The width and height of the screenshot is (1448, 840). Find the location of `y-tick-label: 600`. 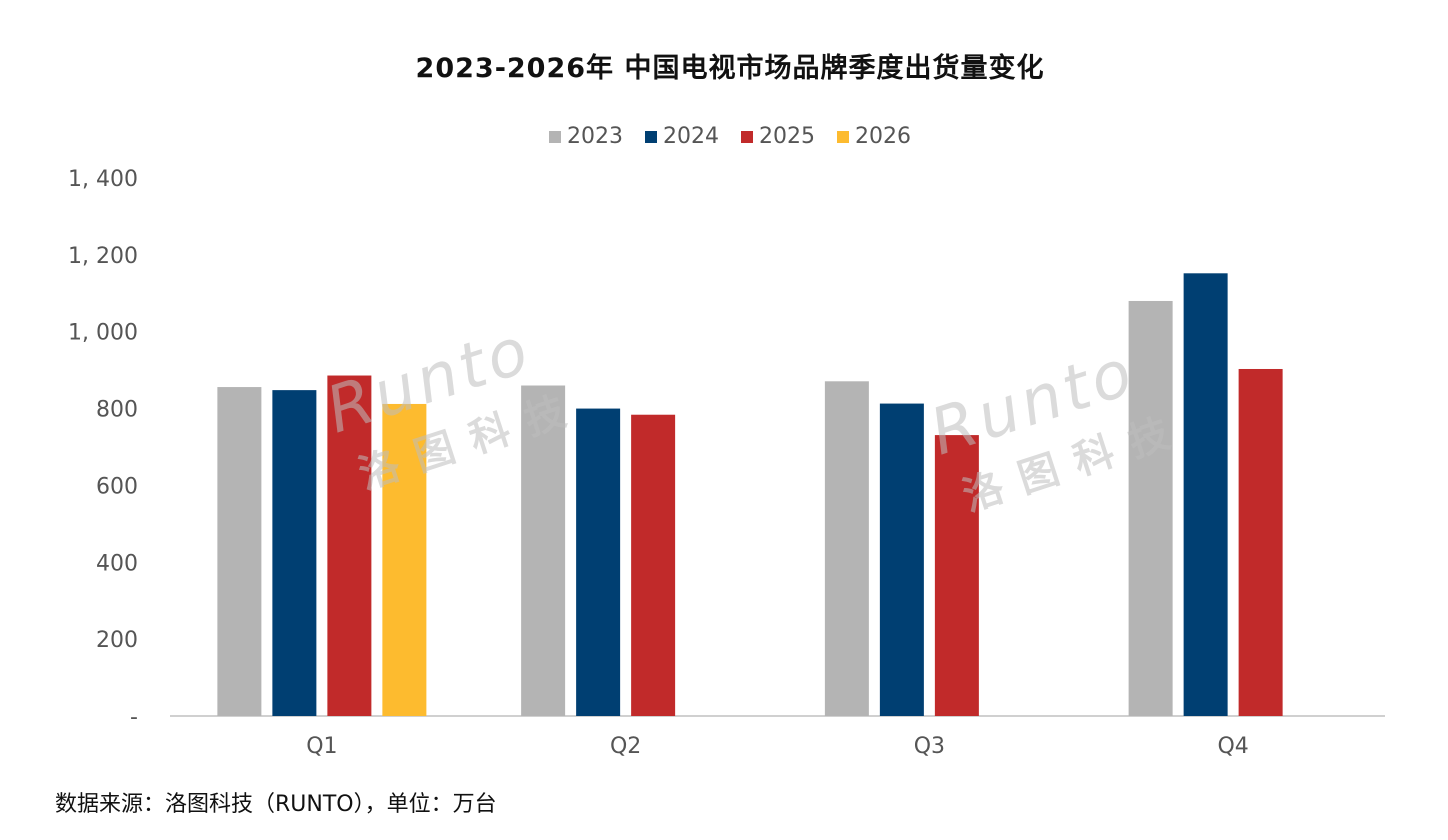

y-tick-label: 600 is located at coordinates (117, 486).